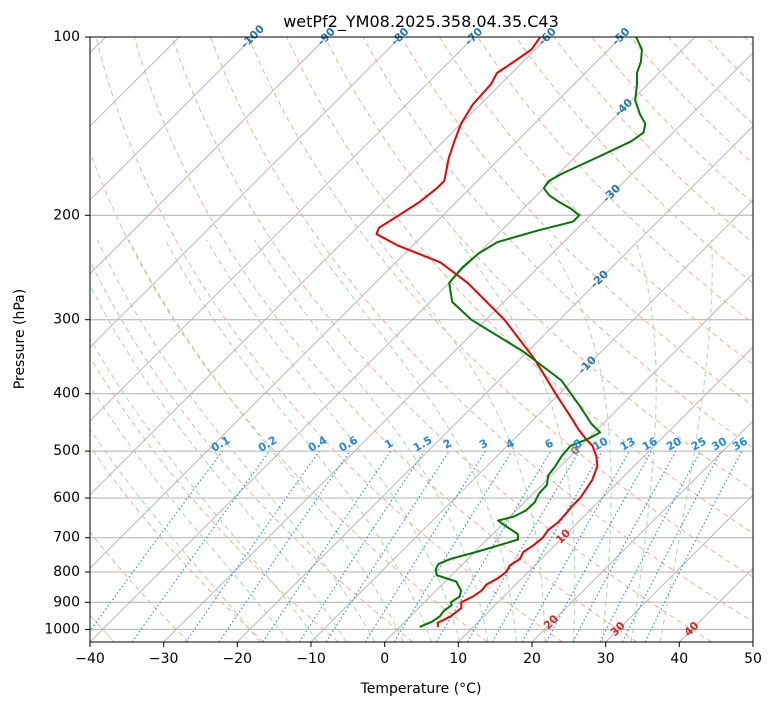 The image size is (775, 708). What do you see at coordinates (66, 394) in the screenshot?
I see `y-tick-label: 400` at bounding box center [66, 394].